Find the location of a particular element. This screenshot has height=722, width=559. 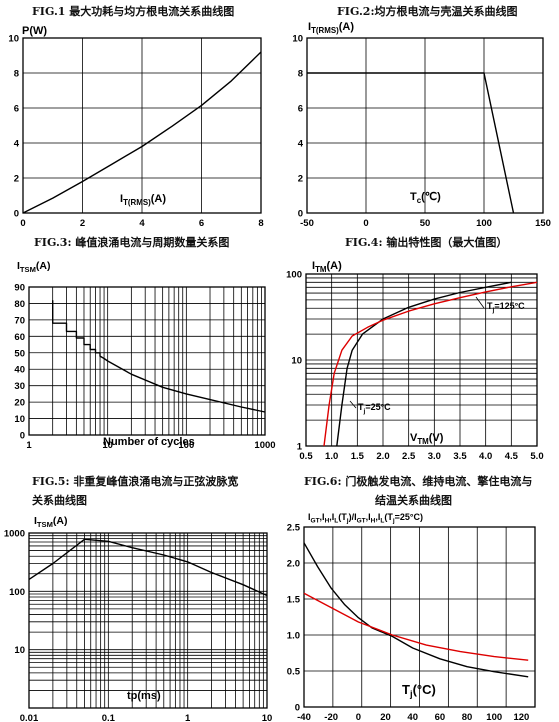

fig3-ytick: 10 is located at coordinates (19, 419).